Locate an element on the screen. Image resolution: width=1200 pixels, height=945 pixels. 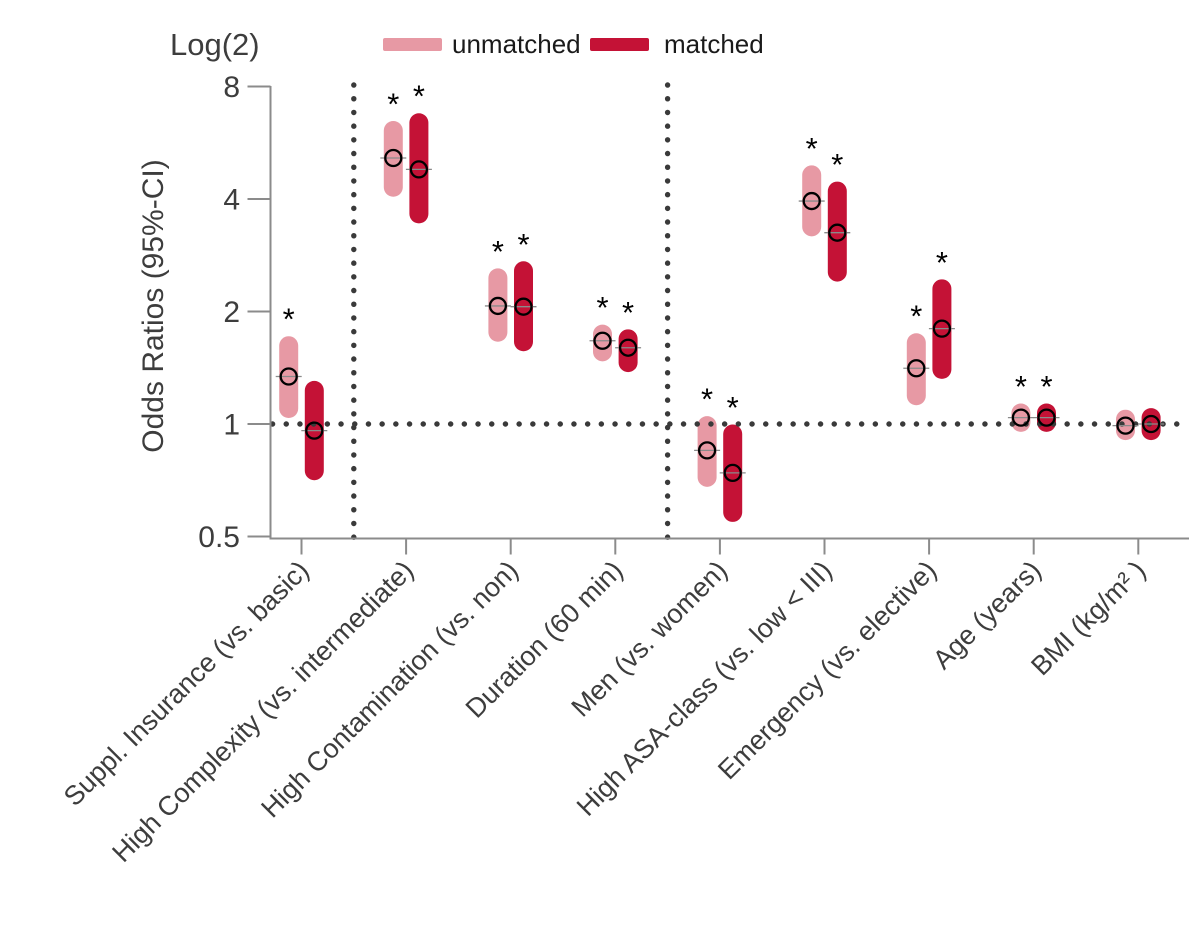
y-axis-label: Odds Ratios (95%-CI) is located at coordinates (153, 305).